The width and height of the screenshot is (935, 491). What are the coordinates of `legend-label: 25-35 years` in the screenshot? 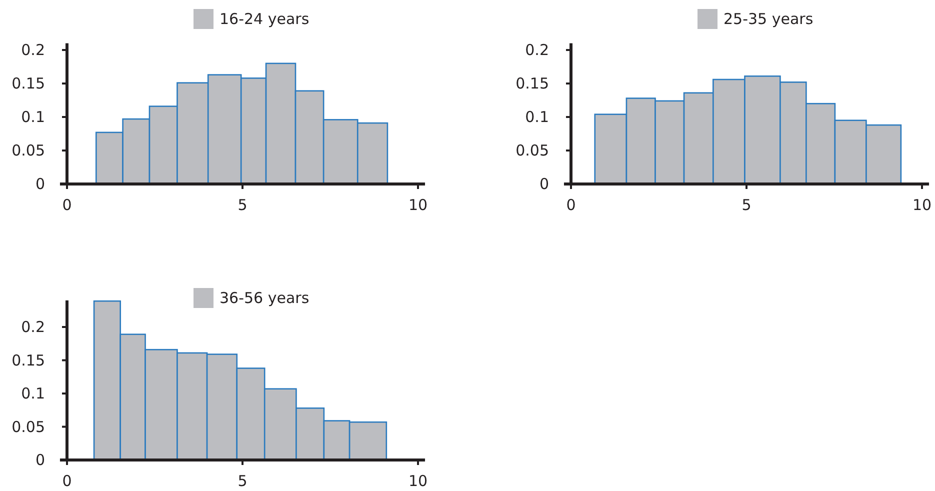 It's located at (769, 19).